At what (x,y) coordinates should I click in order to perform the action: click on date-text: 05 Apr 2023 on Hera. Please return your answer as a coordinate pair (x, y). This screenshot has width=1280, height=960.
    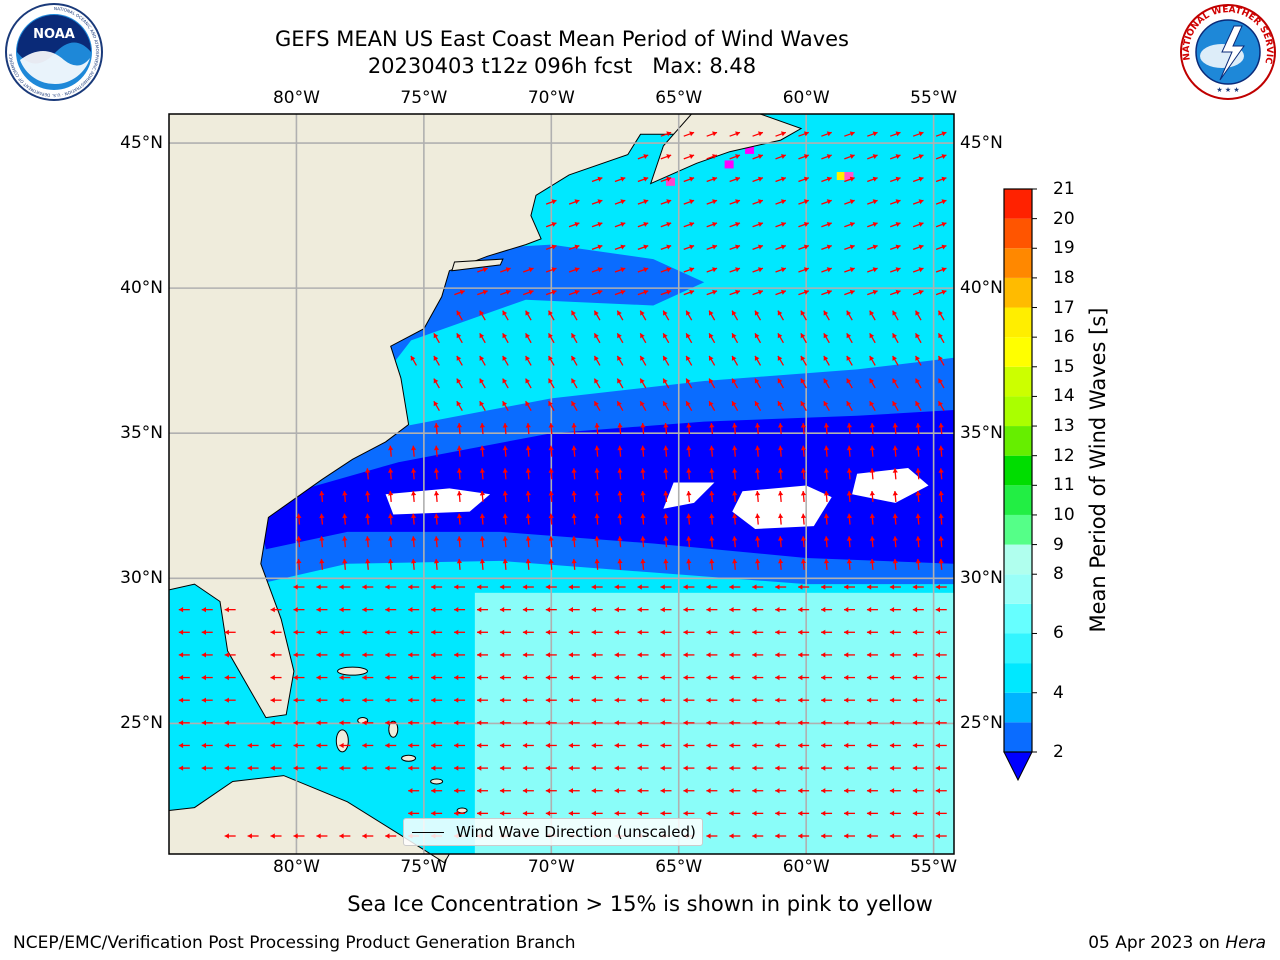
    Looking at the image, I should click on (1177, 943).